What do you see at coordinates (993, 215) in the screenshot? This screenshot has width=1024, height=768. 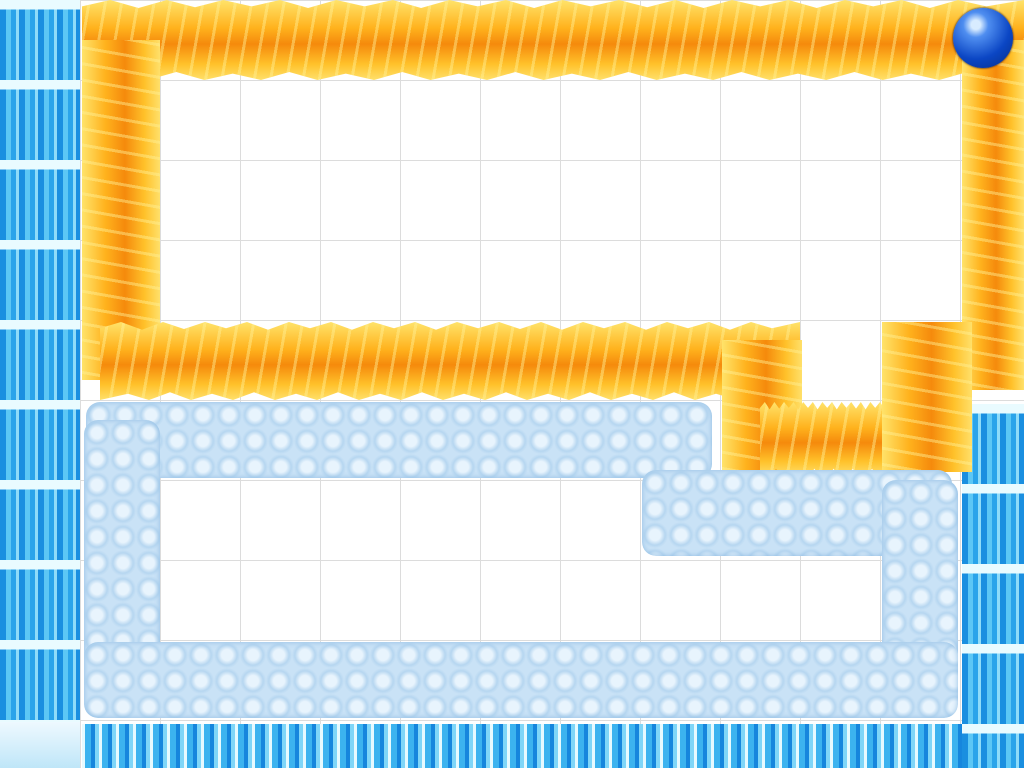 I see `fire-wall-right` at bounding box center [993, 215].